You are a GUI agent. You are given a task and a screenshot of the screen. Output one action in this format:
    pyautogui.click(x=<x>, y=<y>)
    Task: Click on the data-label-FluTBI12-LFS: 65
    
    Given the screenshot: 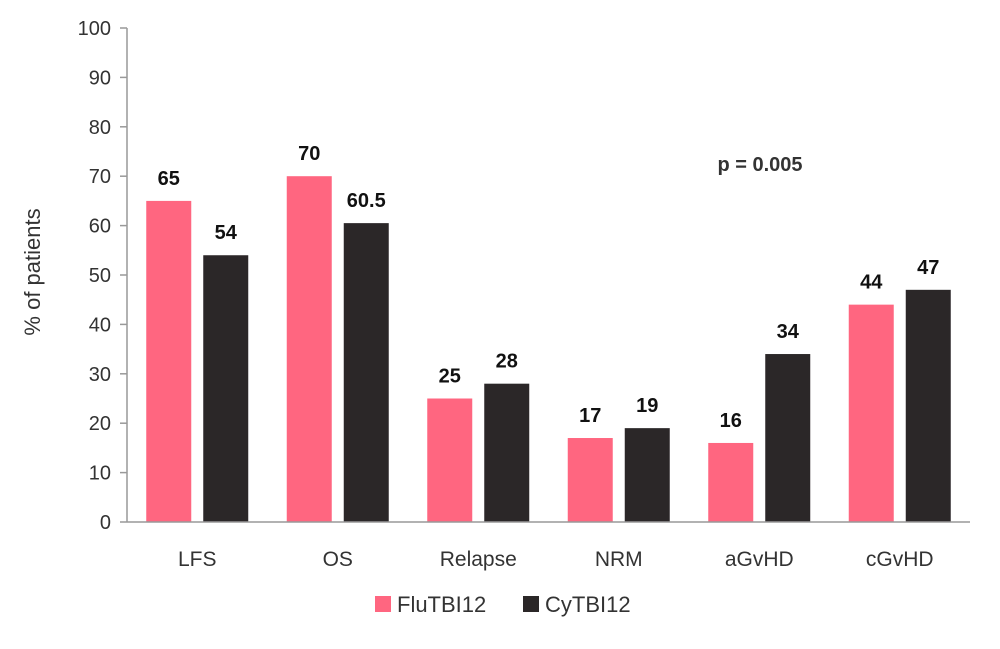 What is the action you would take?
    pyautogui.click(x=169, y=179)
    